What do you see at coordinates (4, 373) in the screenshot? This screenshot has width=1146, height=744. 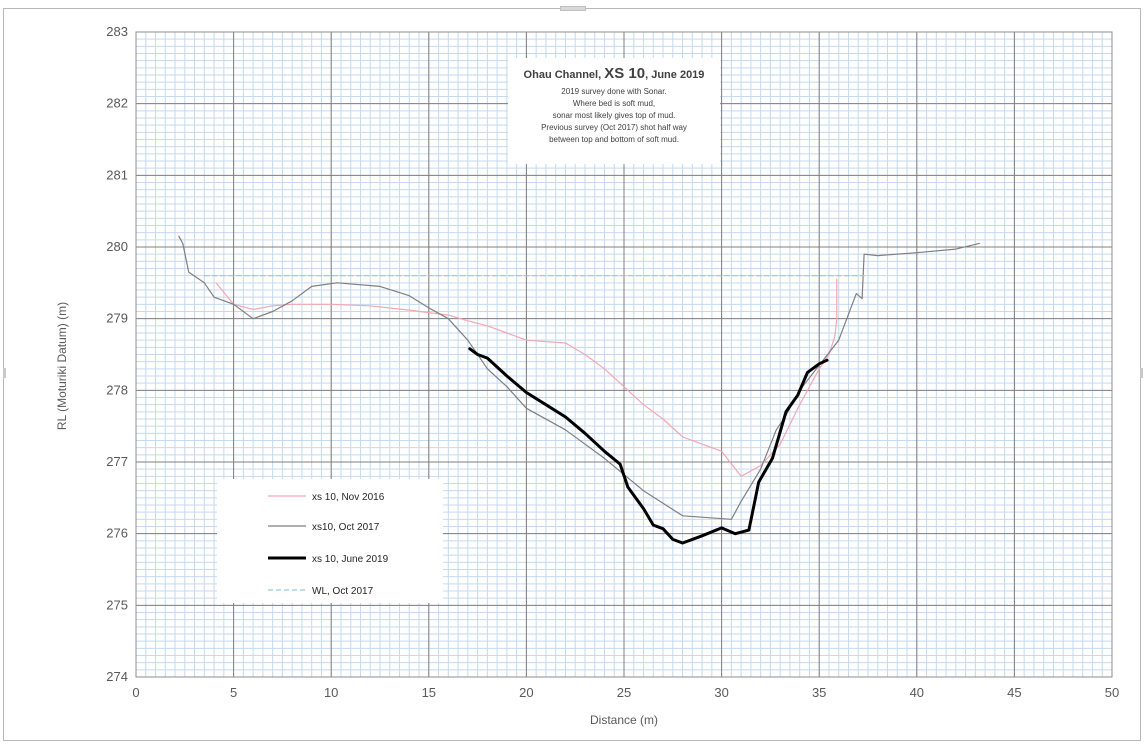 I see `chart-left-resize-handle` at bounding box center [4, 373].